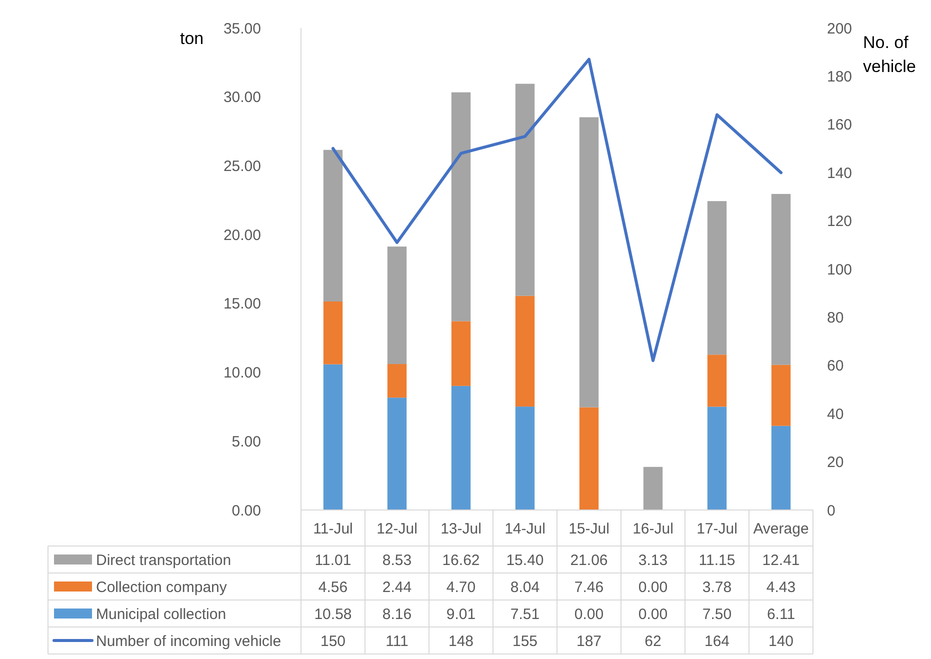 This screenshot has height=659, width=931. Describe the element at coordinates (242, 235) in the screenshot. I see `y-tick-label: 20.00` at that location.